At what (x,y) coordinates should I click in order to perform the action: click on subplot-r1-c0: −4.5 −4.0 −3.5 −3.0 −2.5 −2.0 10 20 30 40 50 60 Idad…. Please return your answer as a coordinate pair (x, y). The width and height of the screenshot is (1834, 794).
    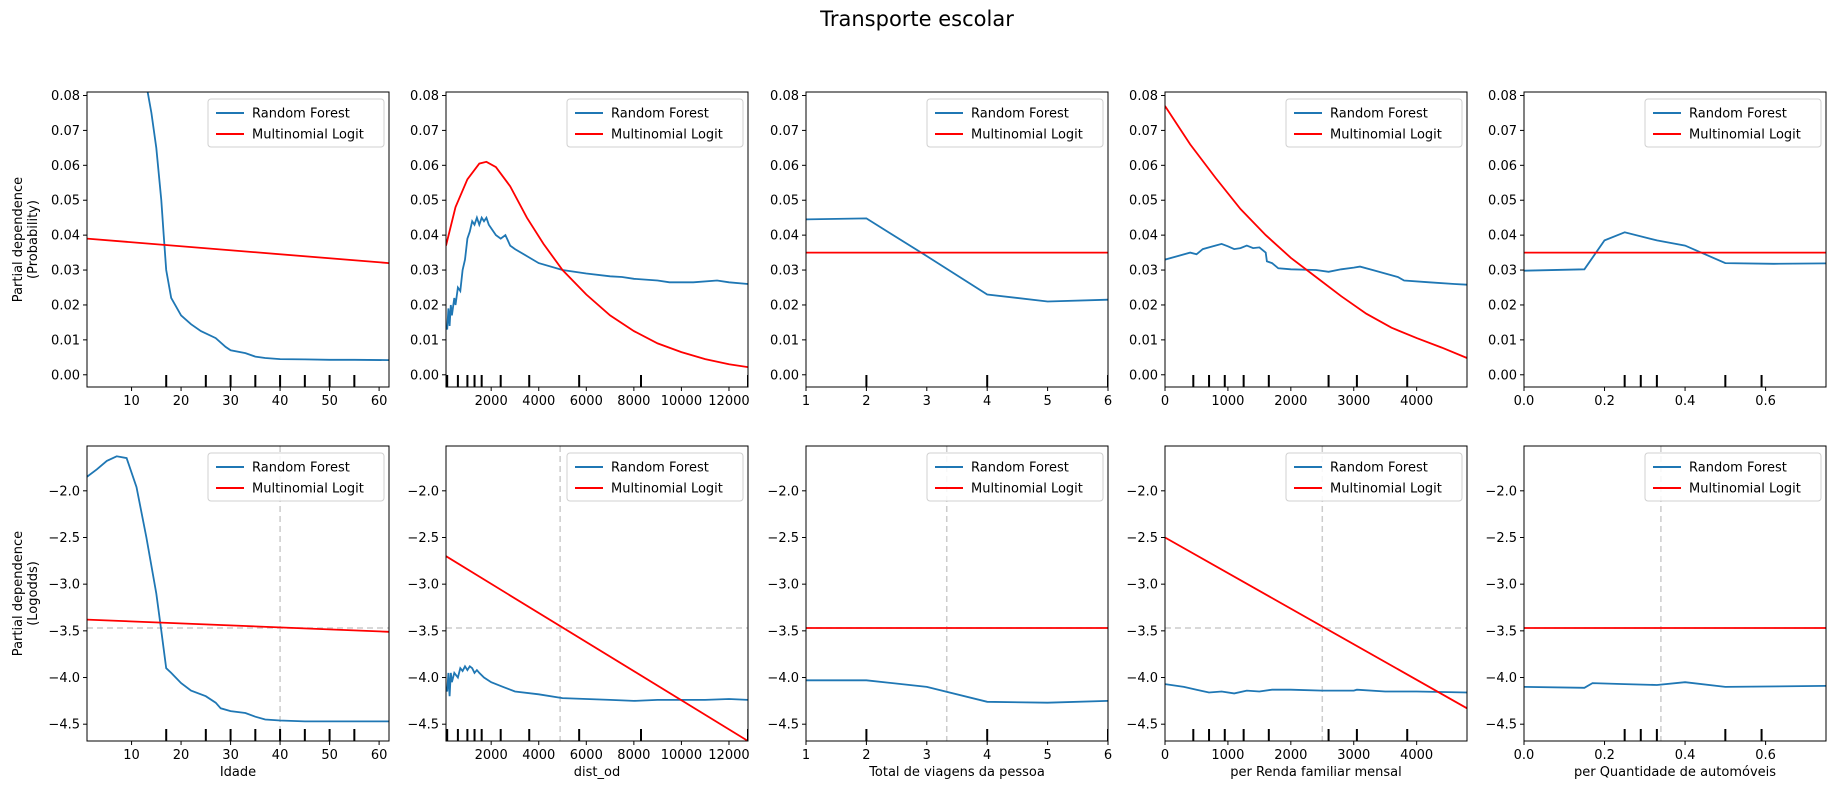
    Looking at the image, I should click on (200, 612).